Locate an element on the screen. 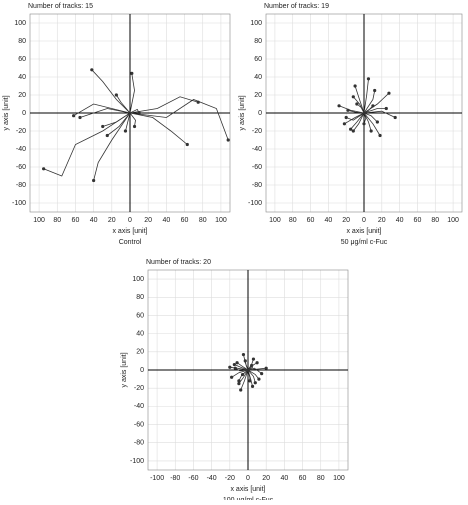 The height and width of the screenshot is (505, 468). x-tick-label: -20 is located at coordinates (230, 478).